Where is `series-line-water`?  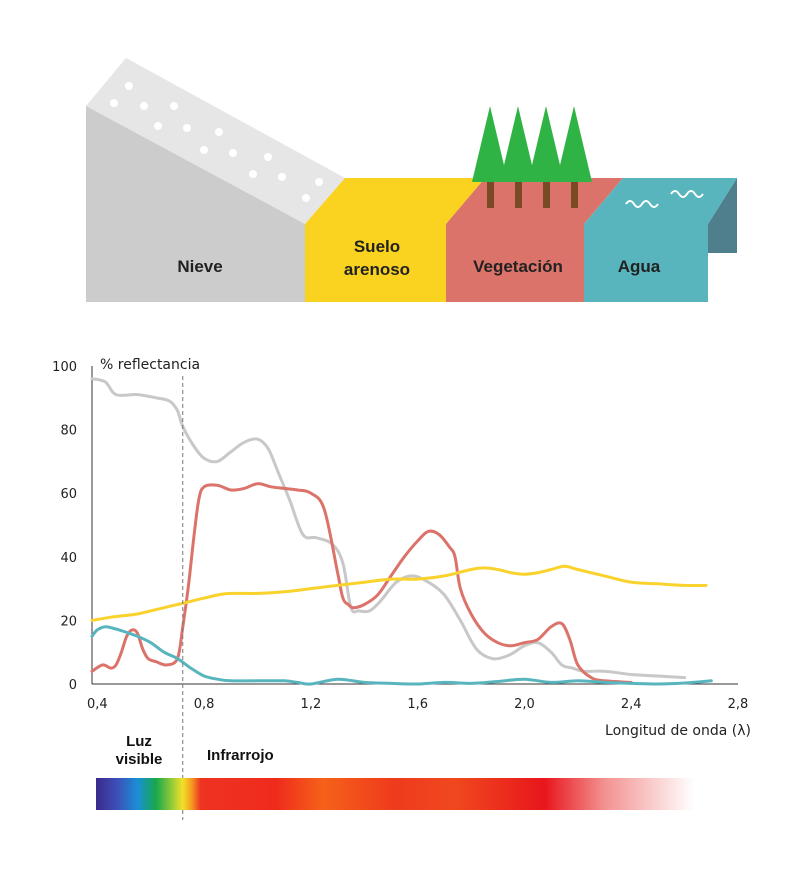 series-line-water is located at coordinates (401, 655).